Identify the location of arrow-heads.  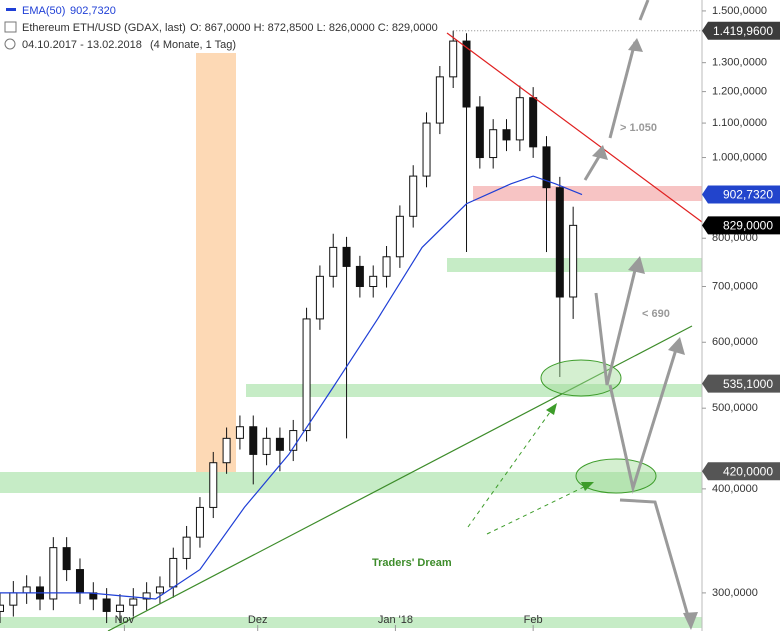
(645, 334).